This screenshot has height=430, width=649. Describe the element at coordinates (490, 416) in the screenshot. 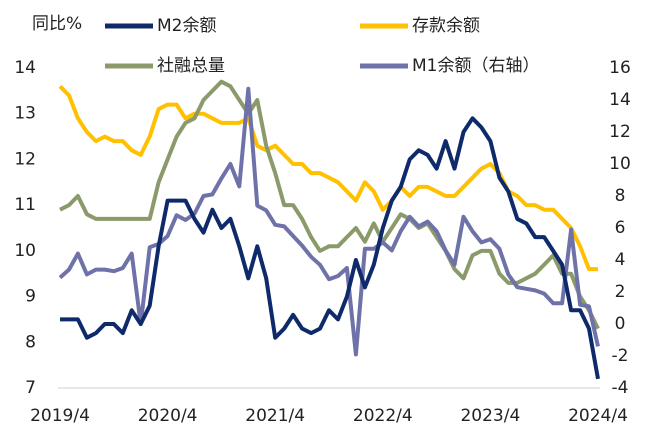

I see `x-tick-label: 2023/4` at that location.